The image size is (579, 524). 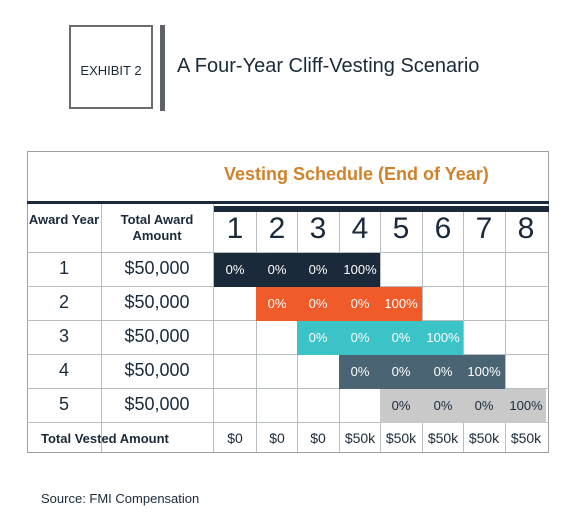 What do you see at coordinates (318, 228) in the screenshot?
I see `year-number: 3` at bounding box center [318, 228].